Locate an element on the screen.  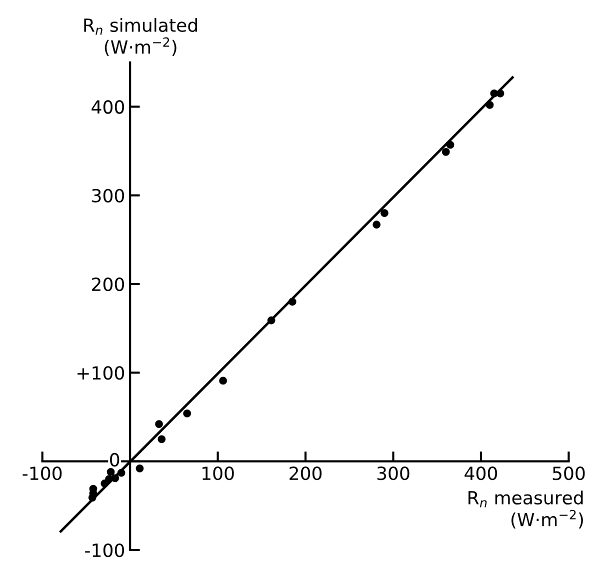
x-tick-label: -100 is located at coordinates (42, 473).